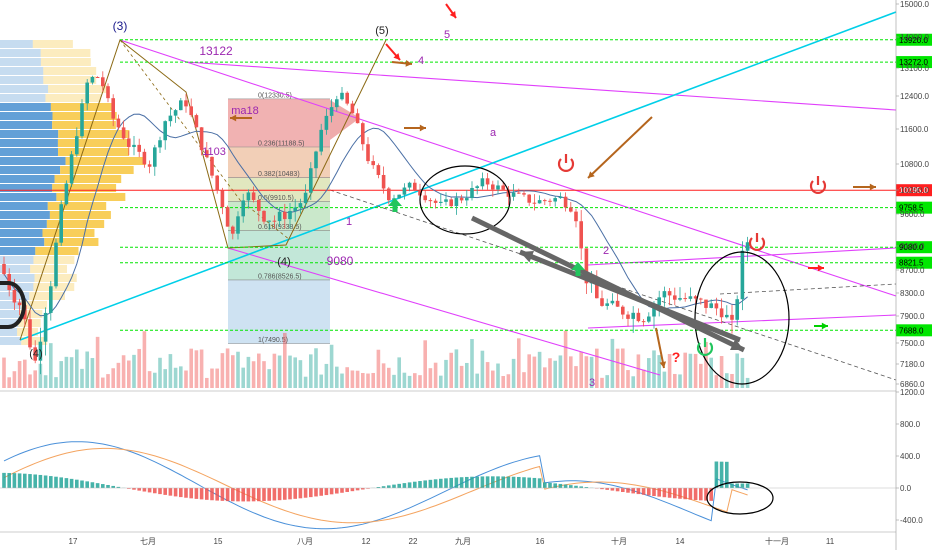  What do you see at coordinates (914, 62) in the screenshot?
I see `price-label-bg` at bounding box center [914, 62].